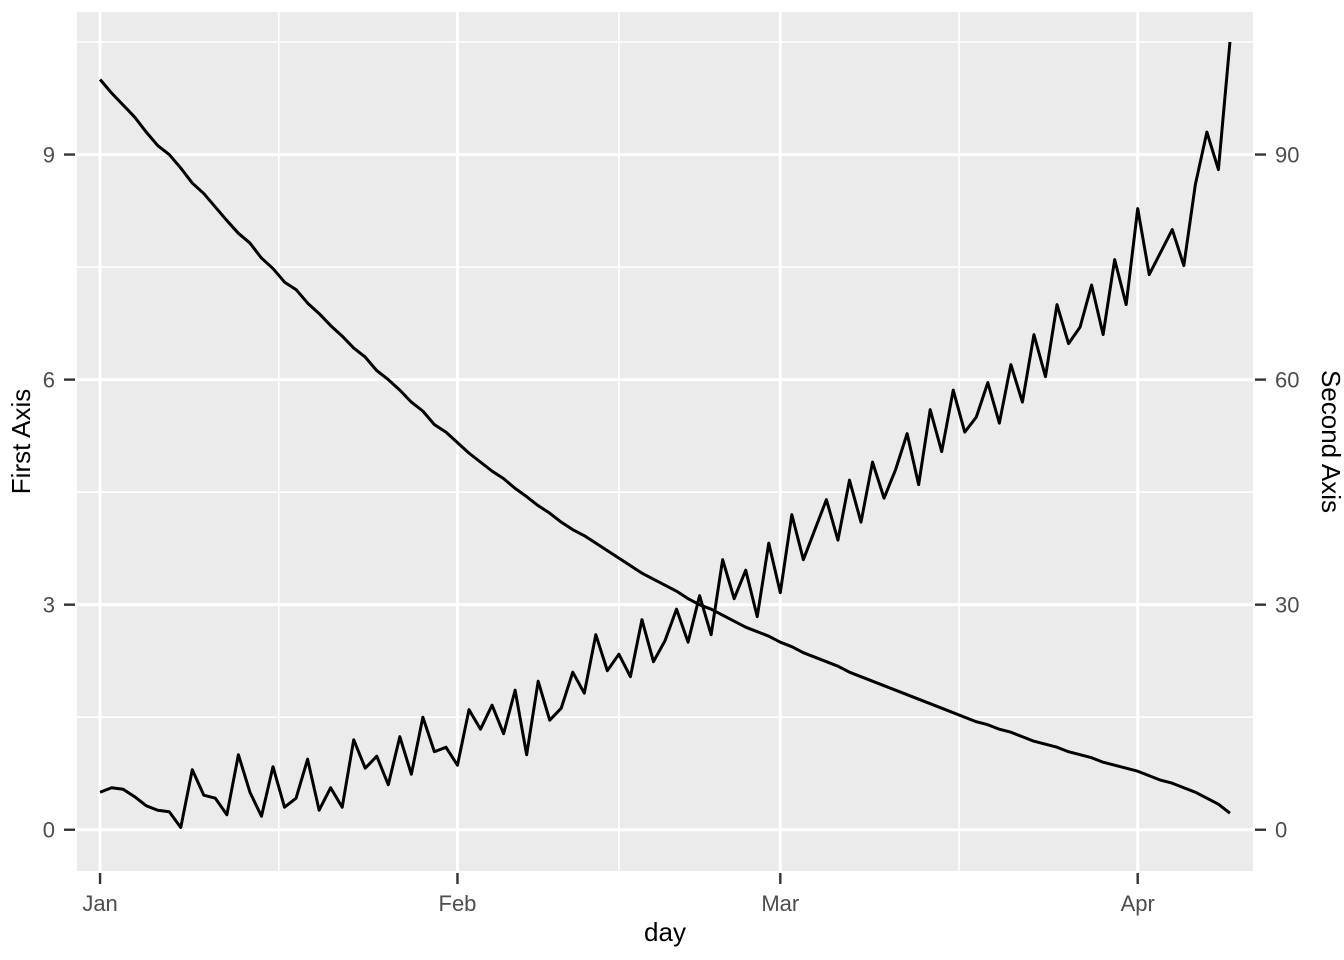 This screenshot has width=1344, height=960. Describe the element at coordinates (49, 380) in the screenshot. I see `tick-label-y-left: 6` at that location.